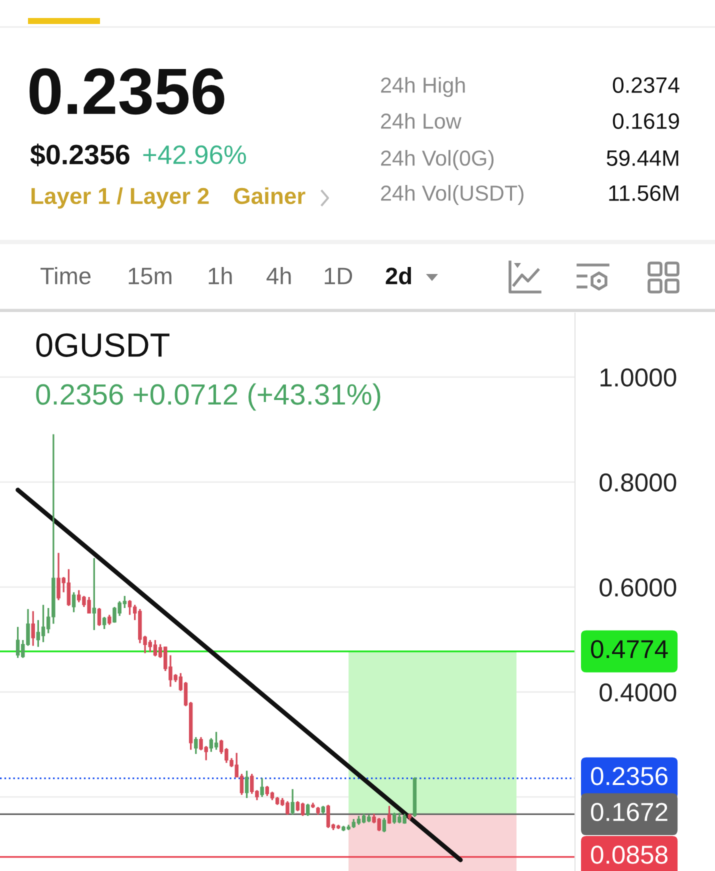  What do you see at coordinates (421, 120) in the screenshot?
I see `text: 24h Low` at bounding box center [421, 120].